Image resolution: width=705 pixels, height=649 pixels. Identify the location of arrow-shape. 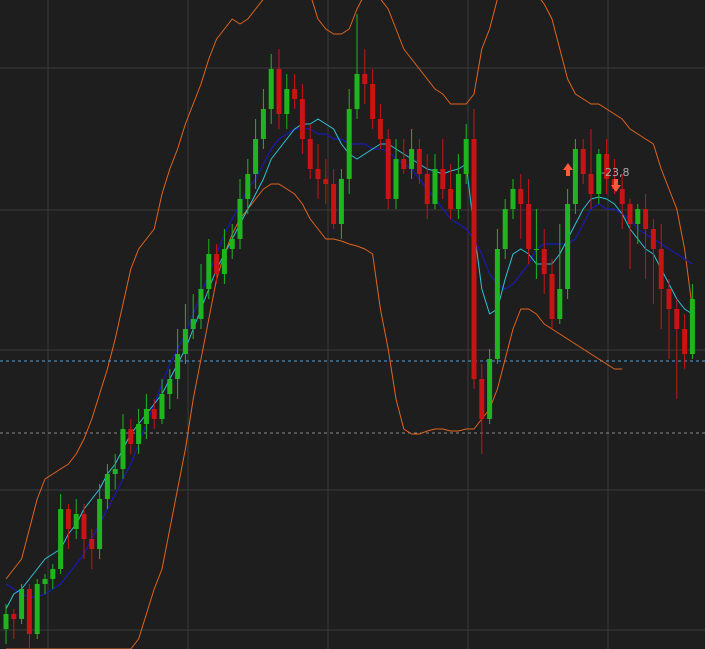
(568, 169).